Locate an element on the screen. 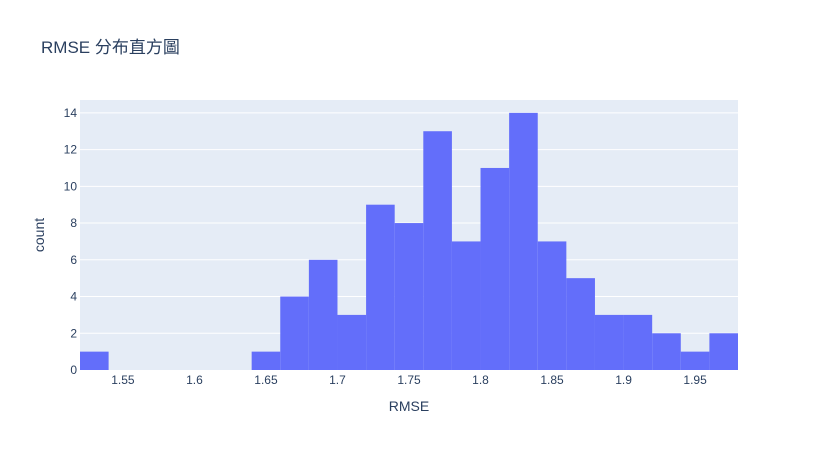  y-axis-ticks: 0 2 4 6 8 10 12 14 is located at coordinates (71, 241).